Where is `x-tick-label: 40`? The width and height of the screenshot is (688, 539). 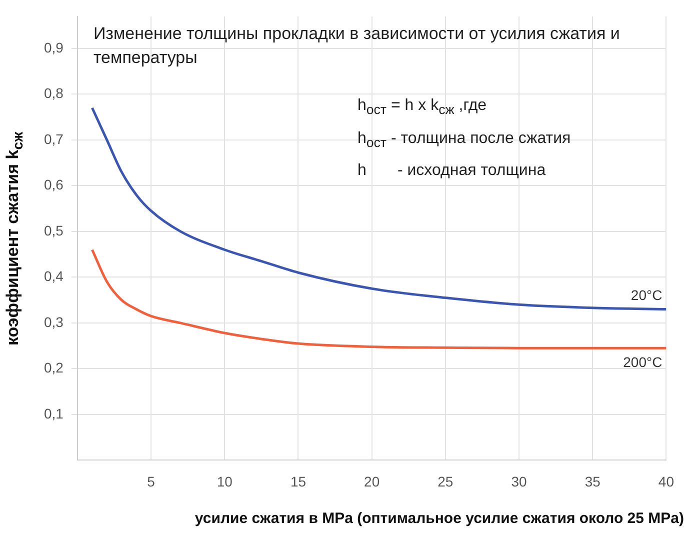 x-tick-label: 40 is located at coordinates (666, 481).